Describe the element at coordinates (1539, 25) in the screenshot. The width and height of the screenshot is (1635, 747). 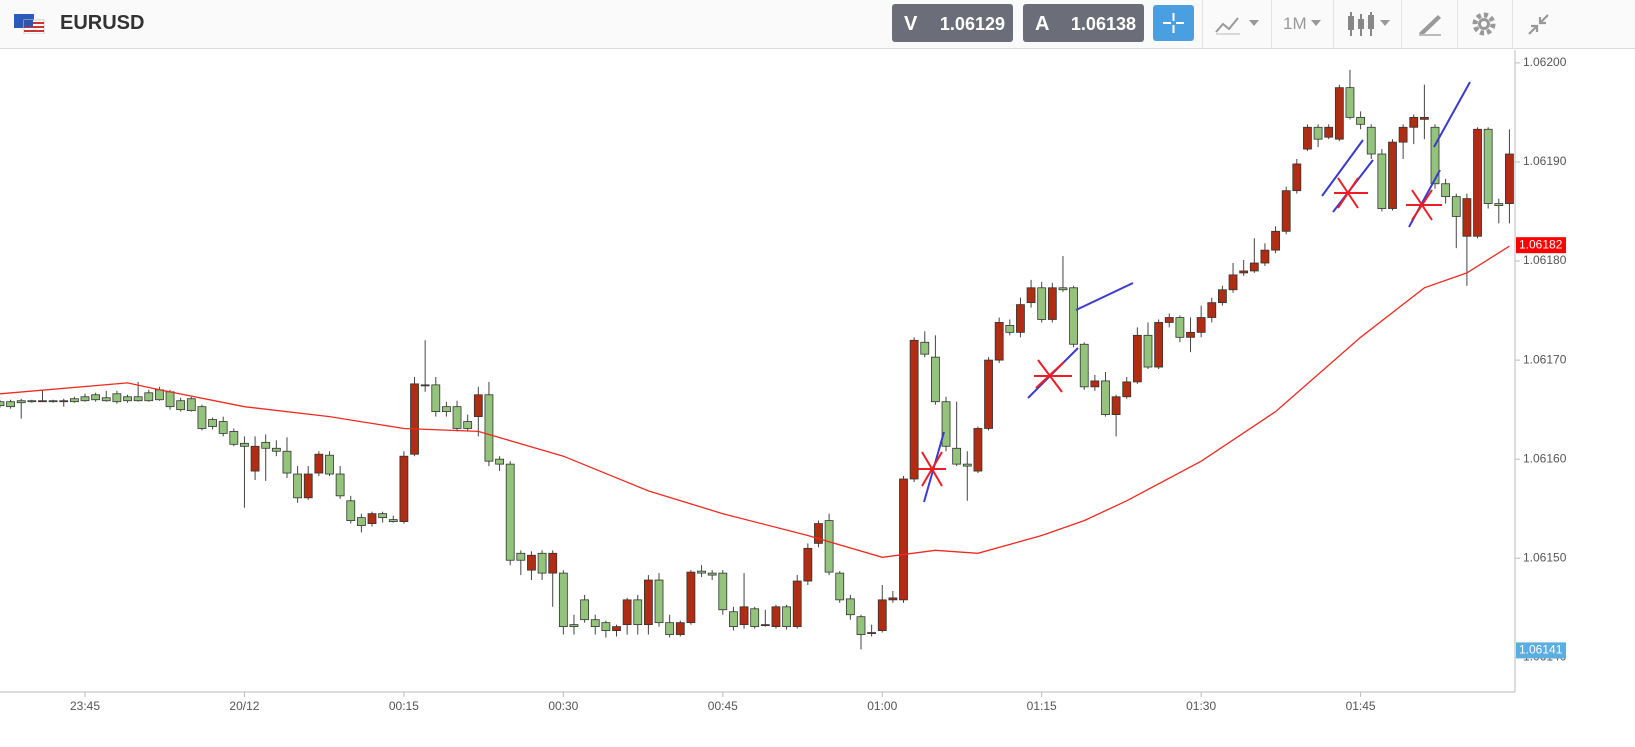
I see `collapse-button` at that location.